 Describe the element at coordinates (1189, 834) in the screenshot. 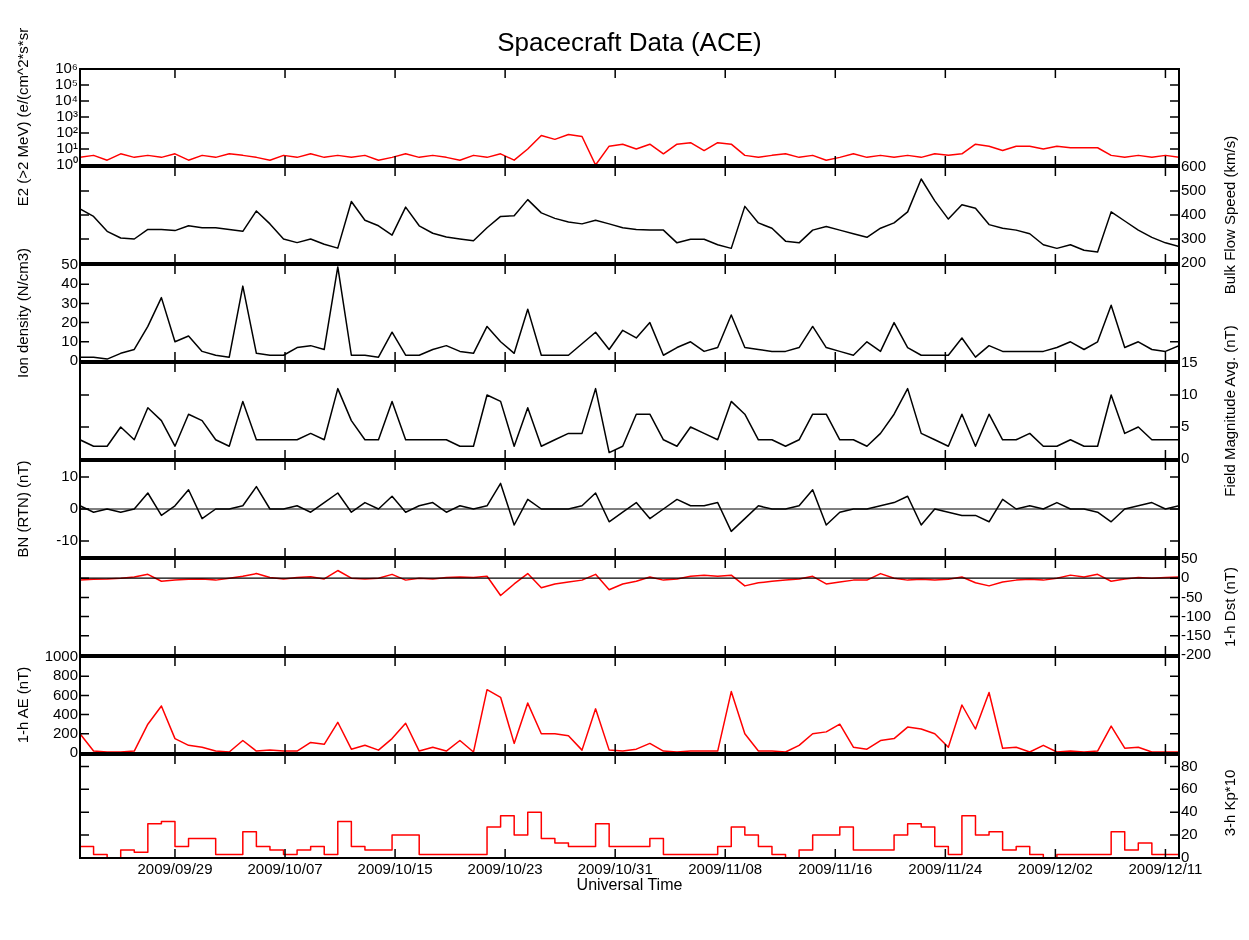

I see `y2-tick-label: 20` at that location.